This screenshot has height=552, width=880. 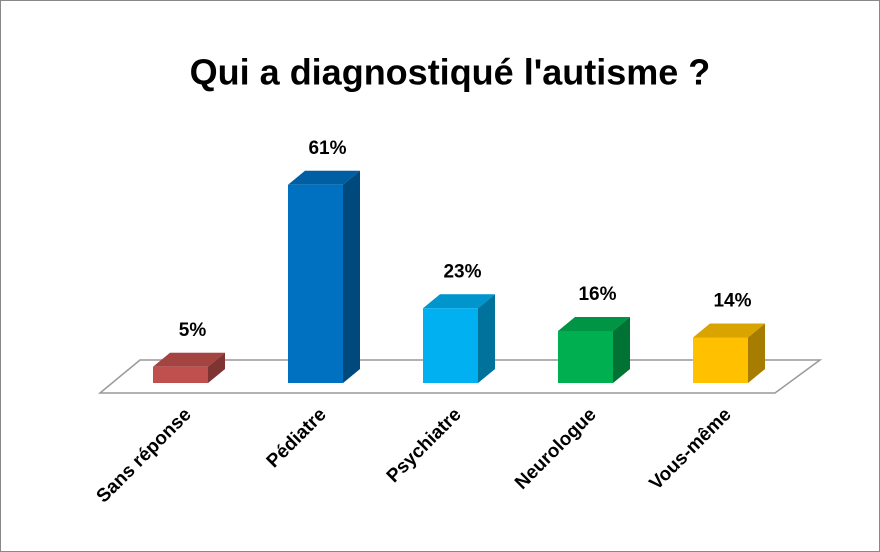 I want to click on value-label: 23%, so click(x=462, y=271).